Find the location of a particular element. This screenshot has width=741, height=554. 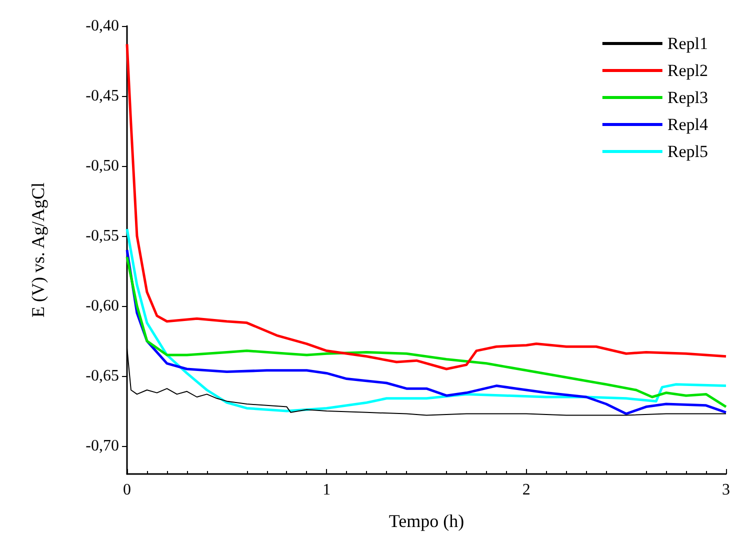

x-tick-label: 0 is located at coordinates (127, 490).